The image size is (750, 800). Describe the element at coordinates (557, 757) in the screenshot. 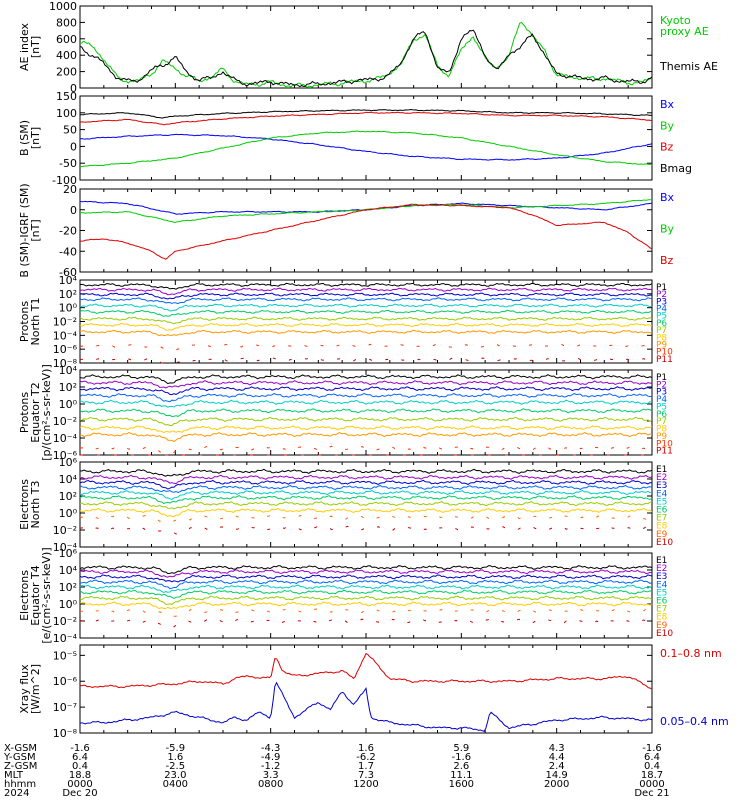

I see `x-row-value: 4.4` at that location.